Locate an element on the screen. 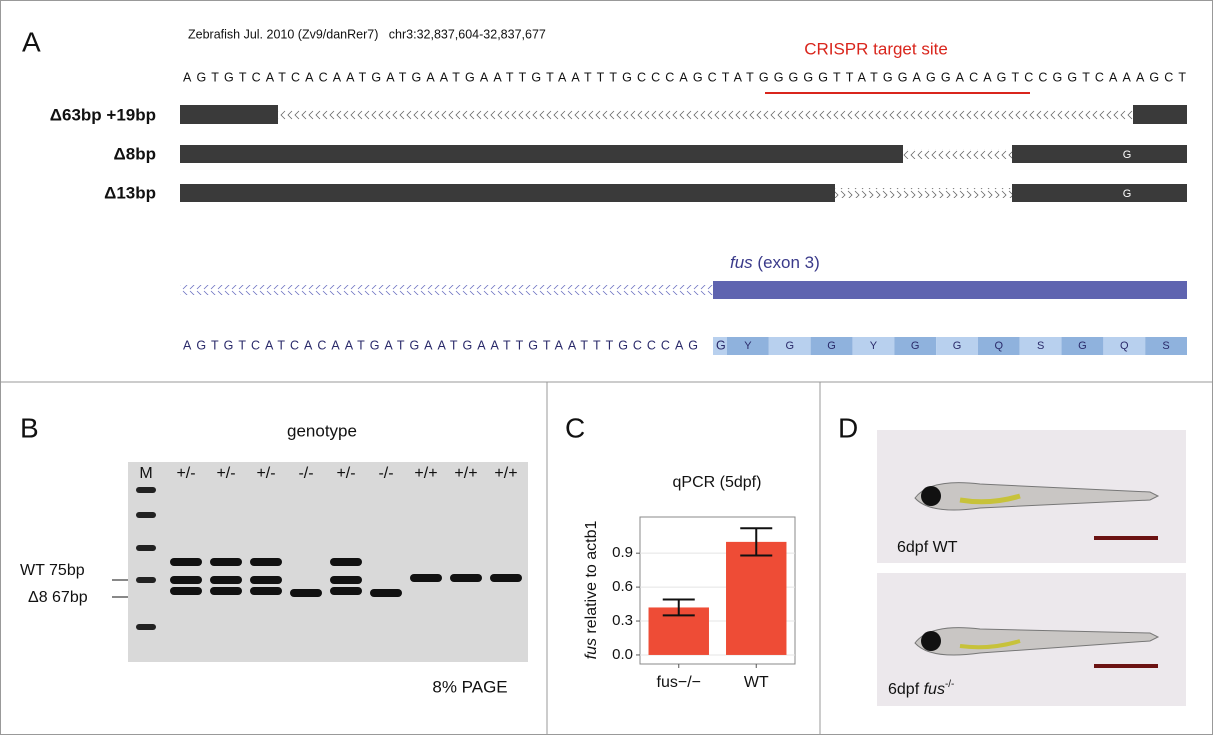 The image size is (1213, 735). allele-label: Δ63bp +19bp is located at coordinates (103, 114).